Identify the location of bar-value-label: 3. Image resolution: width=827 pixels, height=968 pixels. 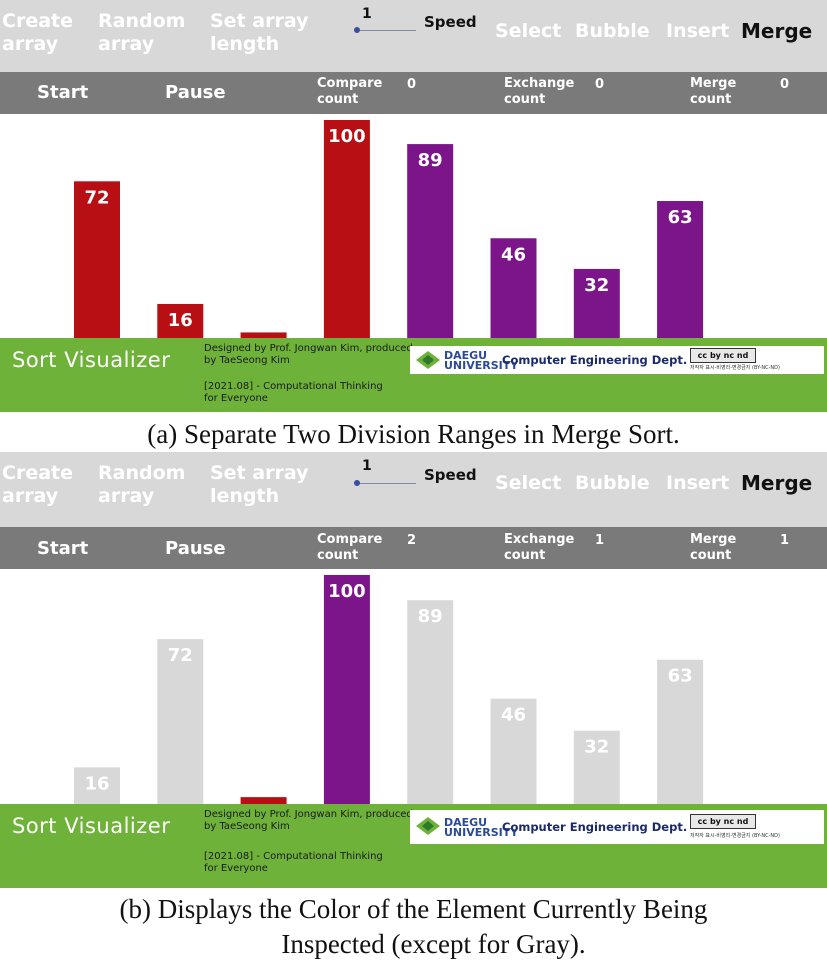
(263, 803).